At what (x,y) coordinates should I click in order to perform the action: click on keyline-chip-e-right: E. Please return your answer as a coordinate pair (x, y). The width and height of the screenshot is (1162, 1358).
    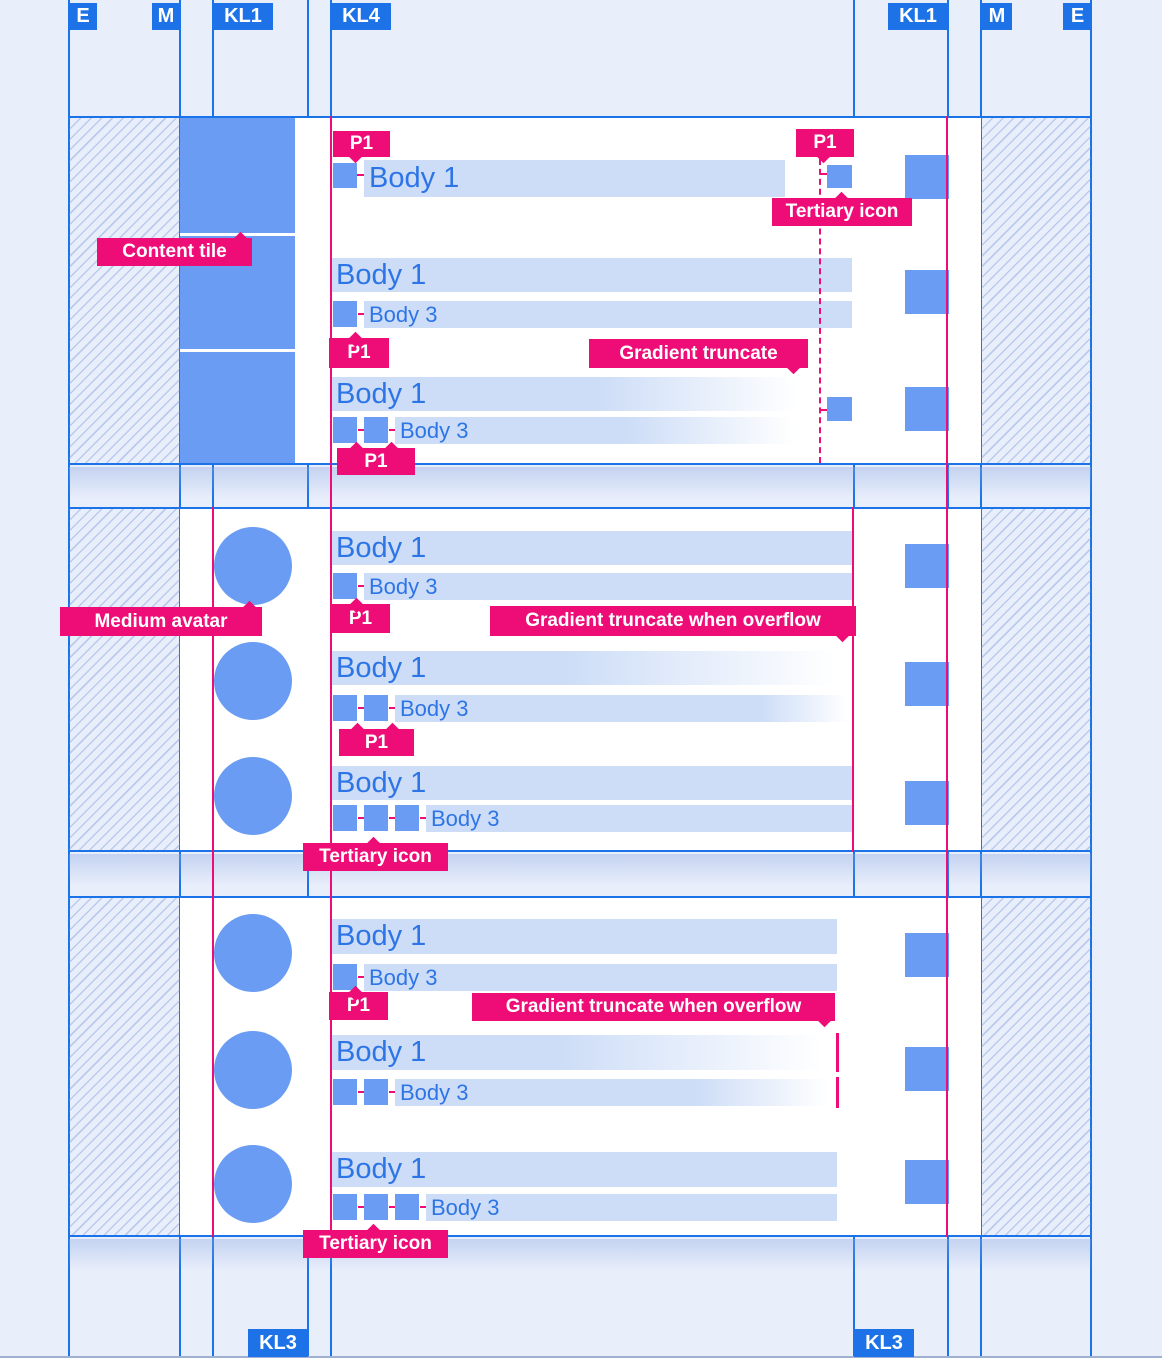
    Looking at the image, I should click on (1077, 16).